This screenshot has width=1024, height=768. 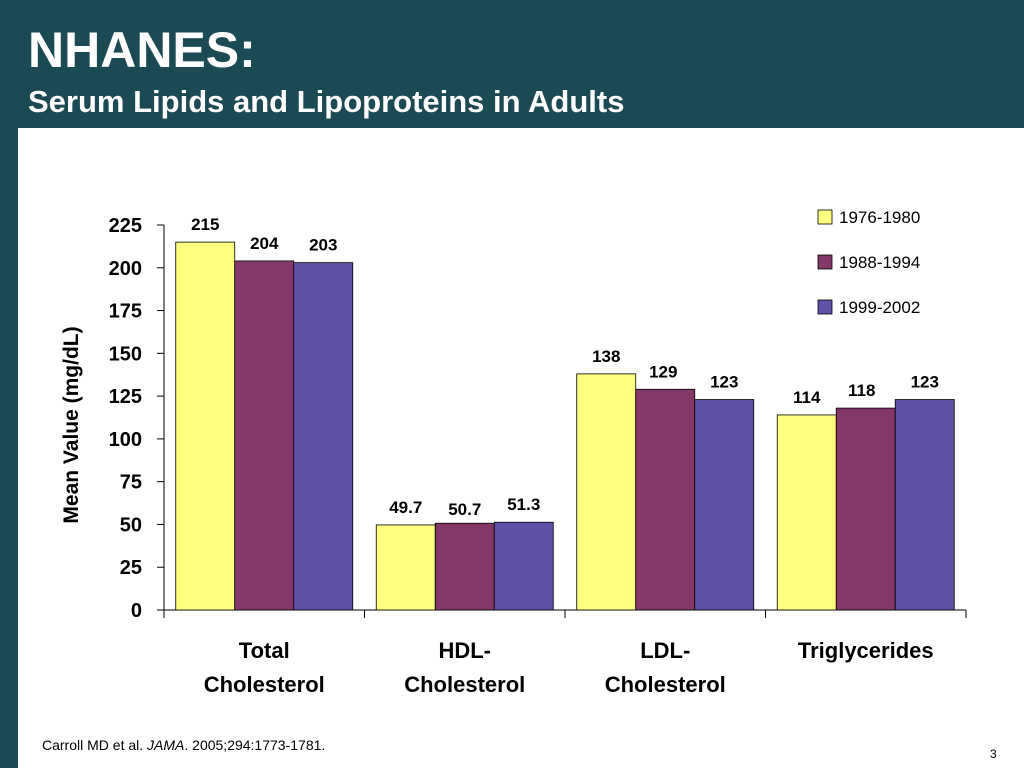 What do you see at coordinates (136, 611) in the screenshot?
I see `y-tick-label: 0` at bounding box center [136, 611].